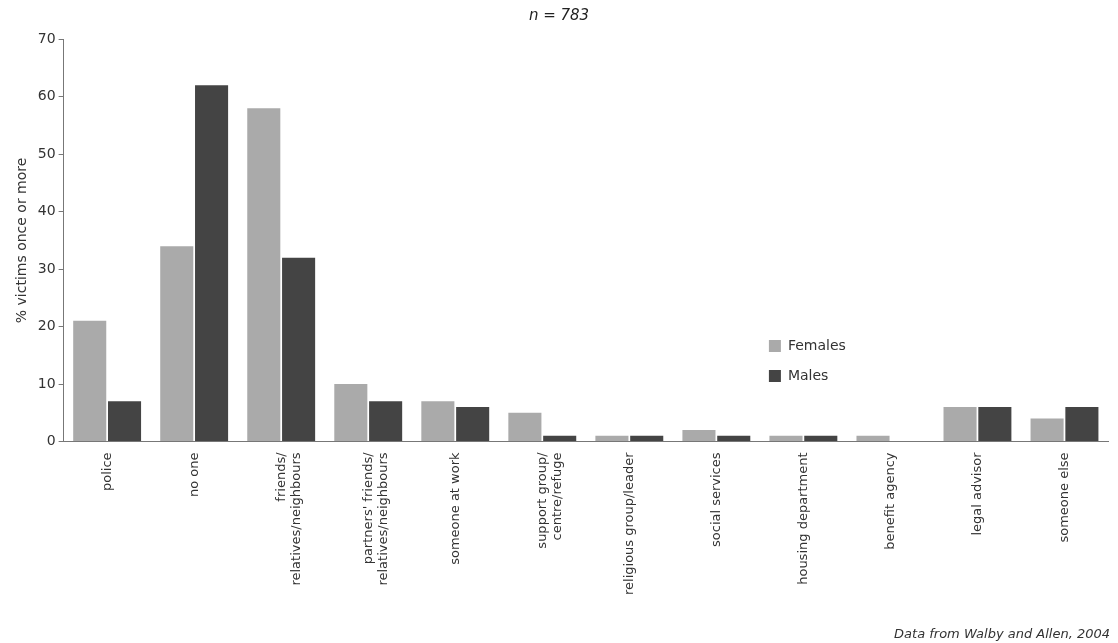 The width and height of the screenshot is (1118, 643). I want to click on y-tick-label: 20, so click(46, 325).